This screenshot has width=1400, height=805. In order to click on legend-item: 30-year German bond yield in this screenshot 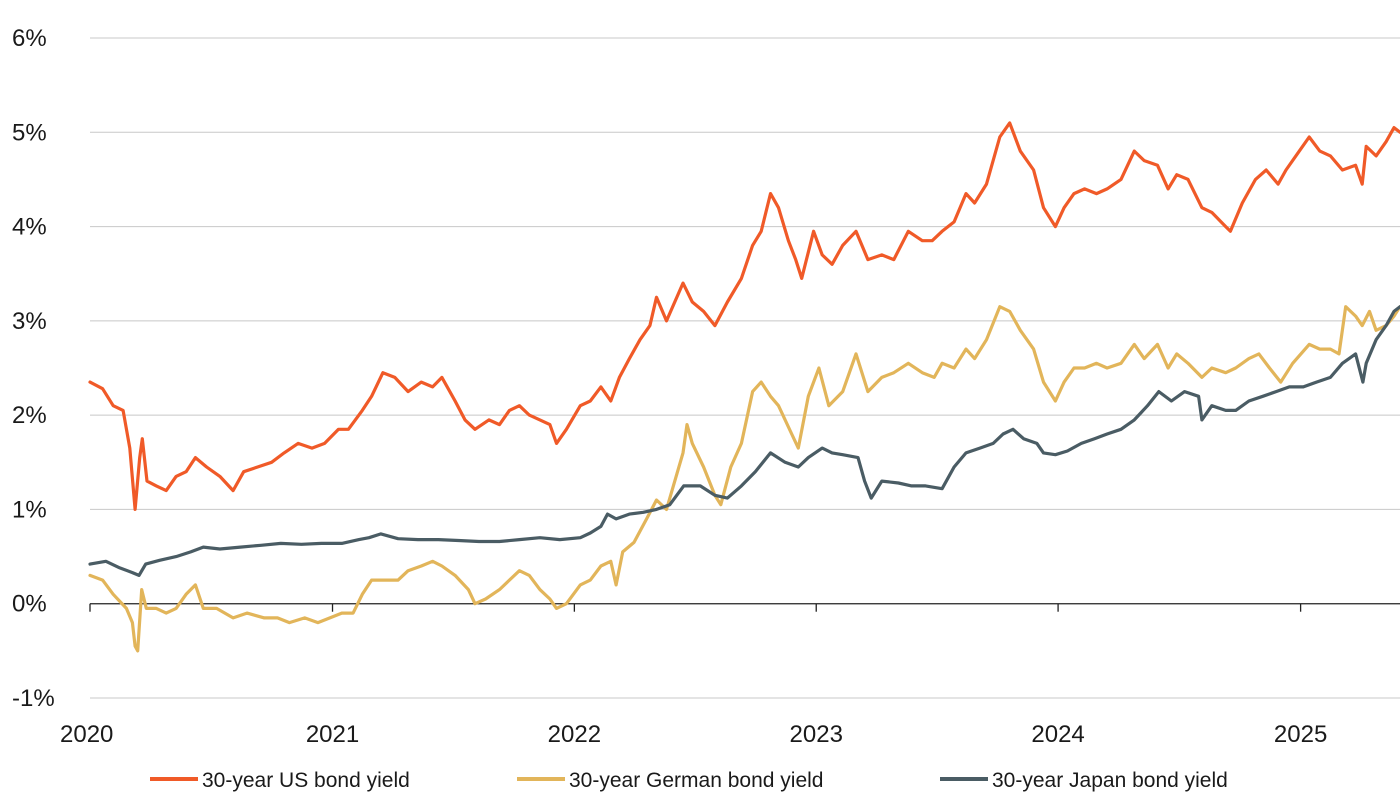, I will do `click(670, 780)`.